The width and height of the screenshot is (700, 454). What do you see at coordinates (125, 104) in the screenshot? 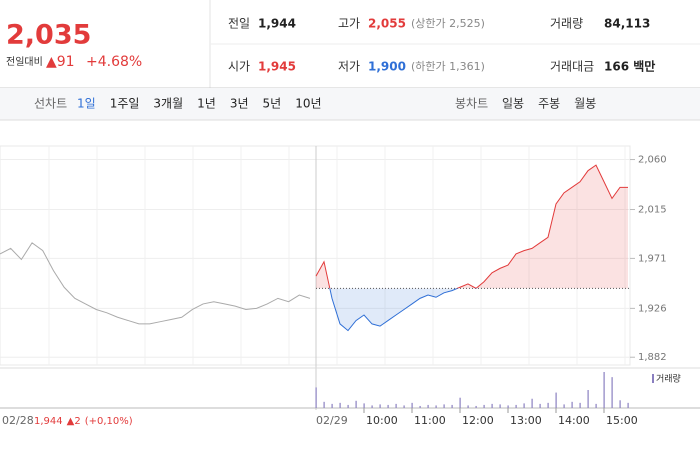
I see `tab: 1주일` at bounding box center [125, 104].